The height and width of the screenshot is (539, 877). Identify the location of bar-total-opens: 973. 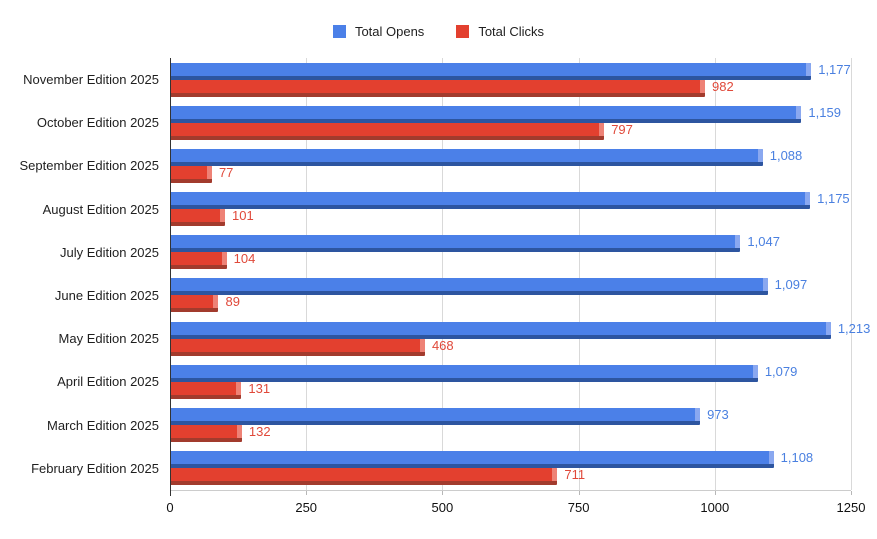
(449, 416).